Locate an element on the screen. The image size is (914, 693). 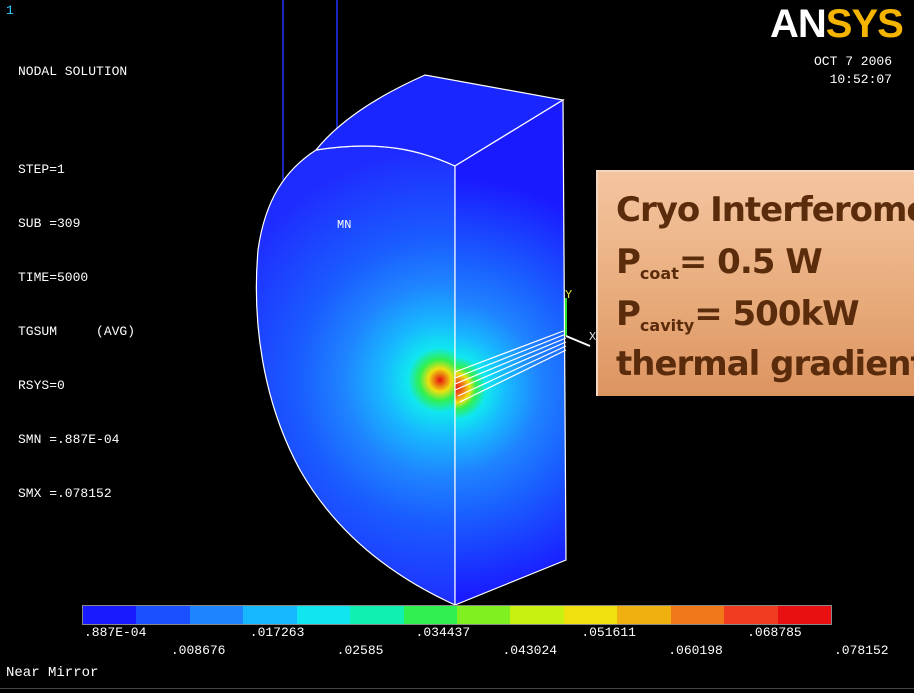
model-side-face is located at coordinates (355, 375).